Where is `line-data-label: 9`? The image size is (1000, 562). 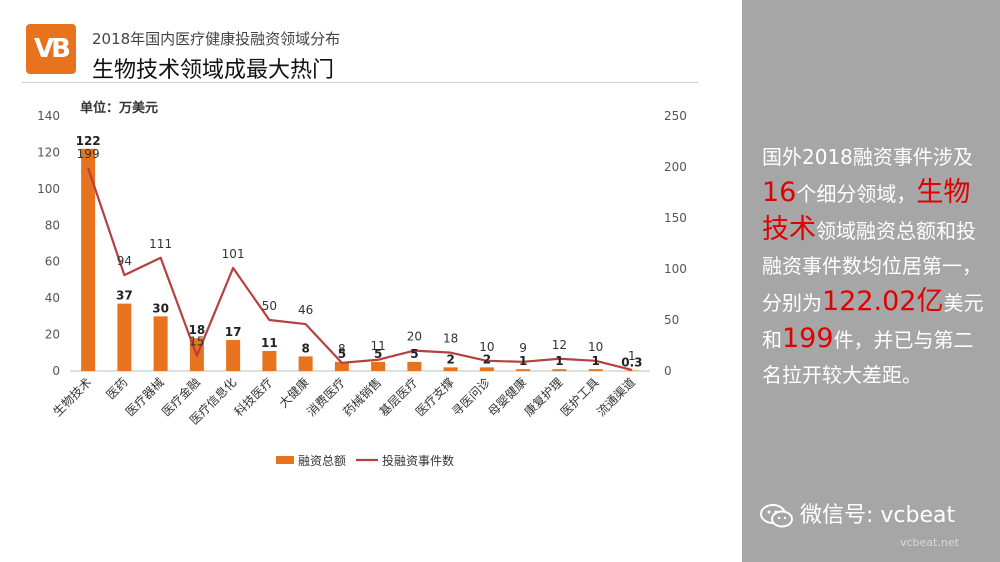
line-data-label: 9 is located at coordinates (523, 348).